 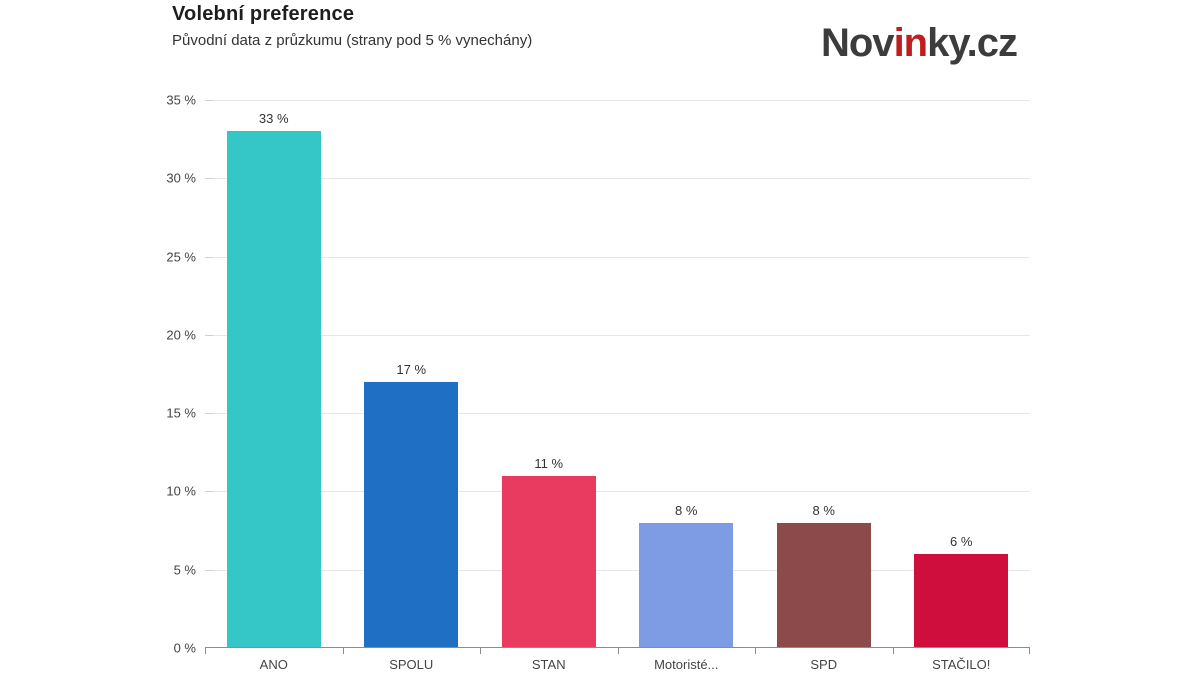 What do you see at coordinates (972, 43) in the screenshot?
I see `logo-text-part3: ky.cz` at bounding box center [972, 43].